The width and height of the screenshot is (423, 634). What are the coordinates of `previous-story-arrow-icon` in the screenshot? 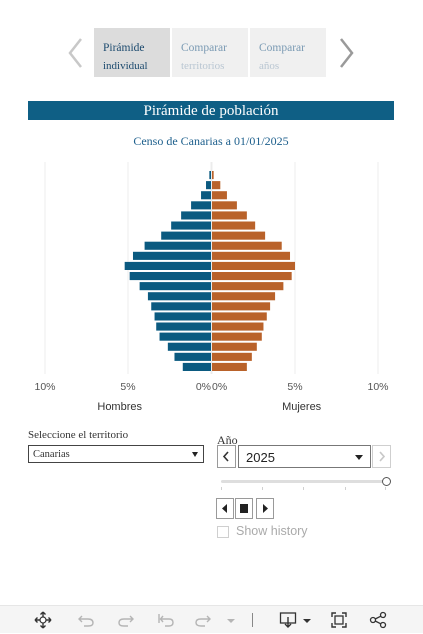 It's located at (76, 53).